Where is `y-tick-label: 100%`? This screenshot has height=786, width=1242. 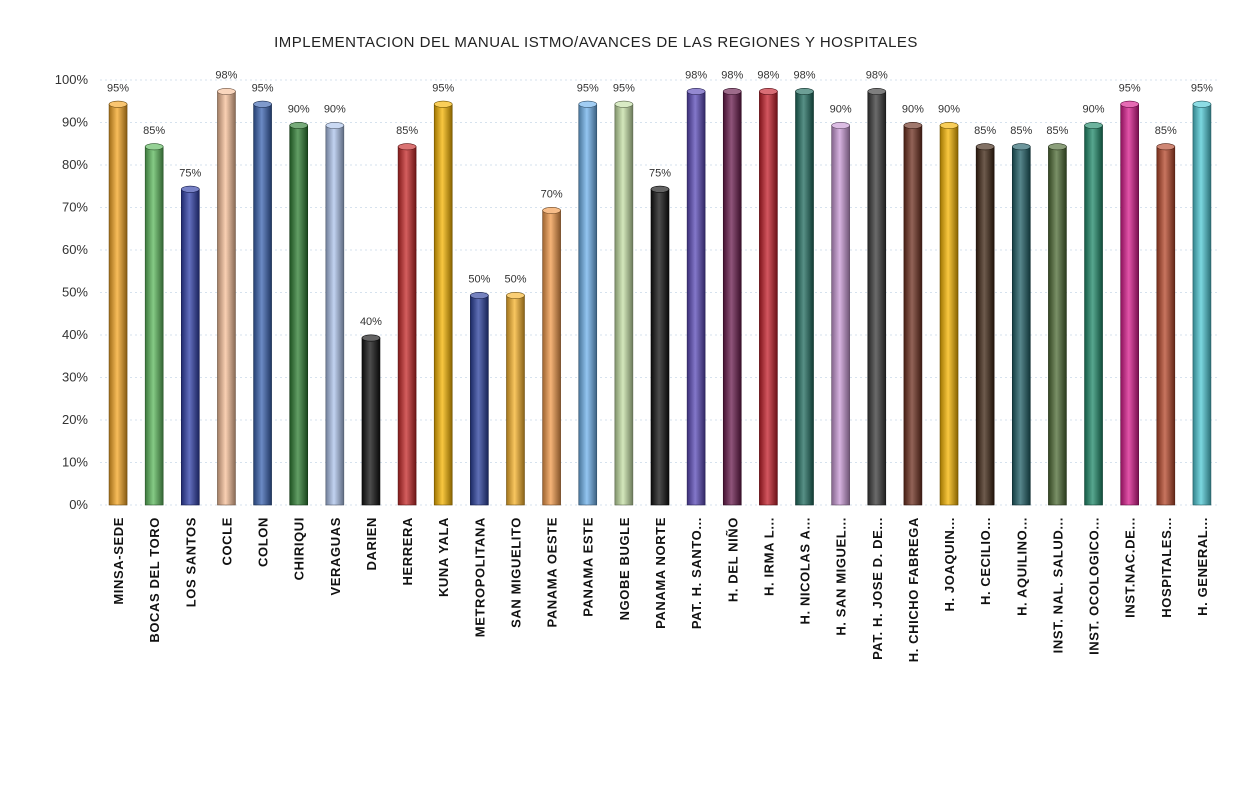
y-tick-label: 100% is located at coordinates (72, 79).